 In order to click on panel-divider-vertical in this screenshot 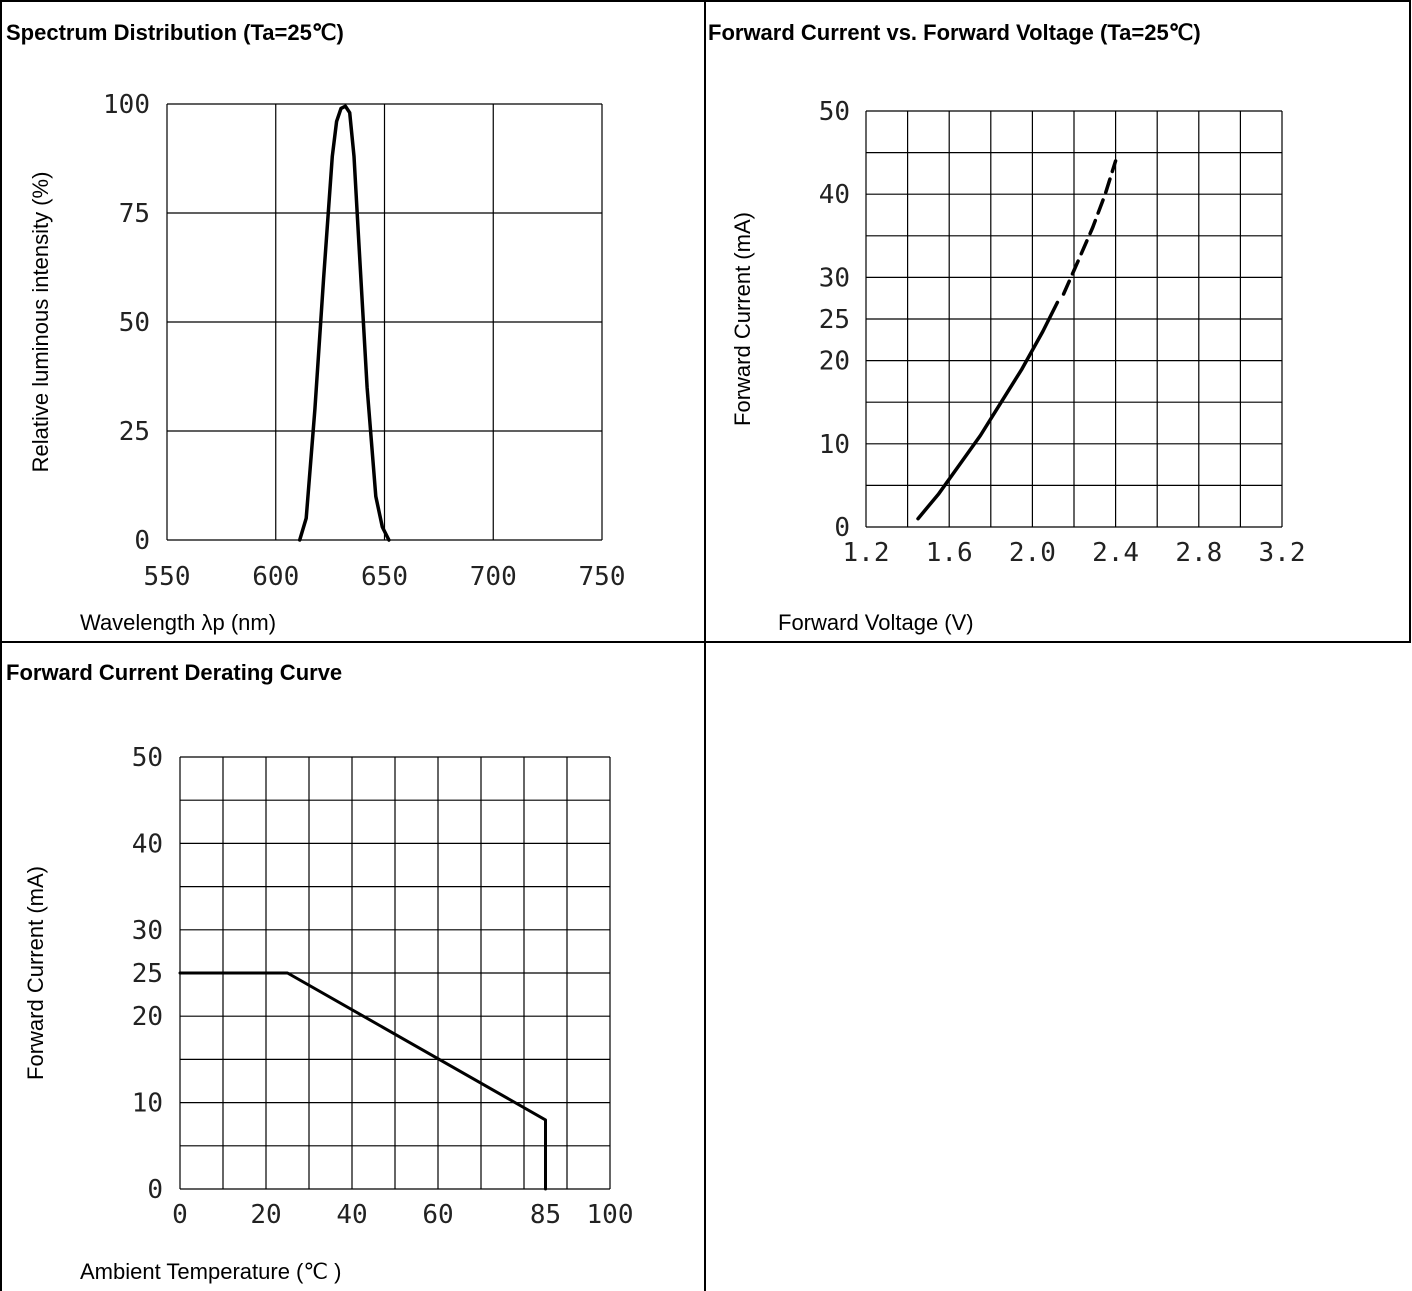, I will do `click(705, 645)`.